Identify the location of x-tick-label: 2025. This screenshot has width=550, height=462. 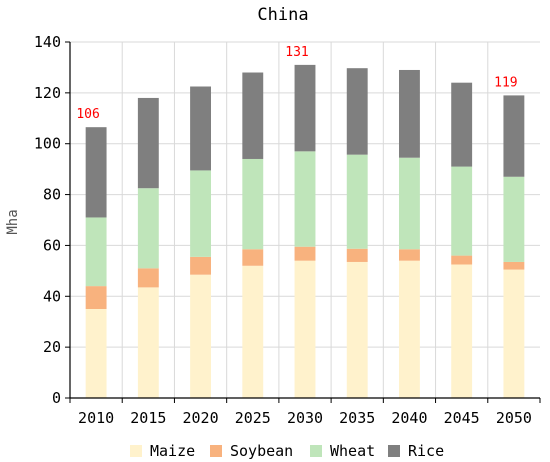
(253, 418).